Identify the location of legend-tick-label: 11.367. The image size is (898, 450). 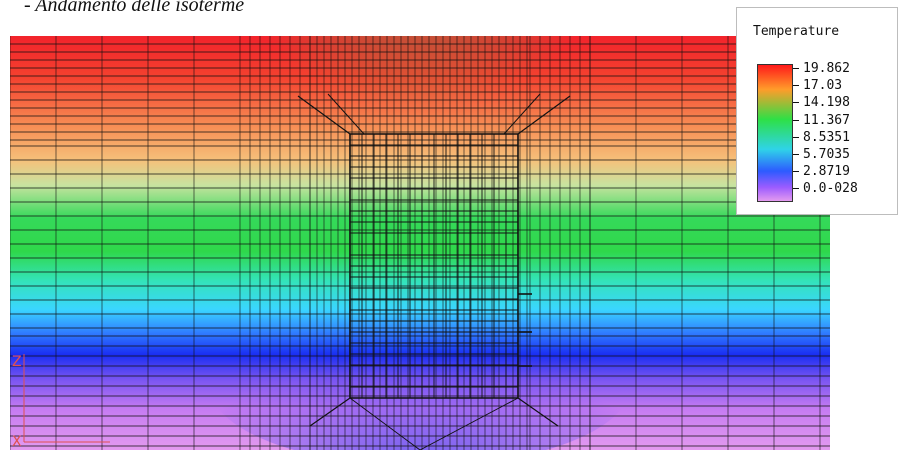
(826, 120).